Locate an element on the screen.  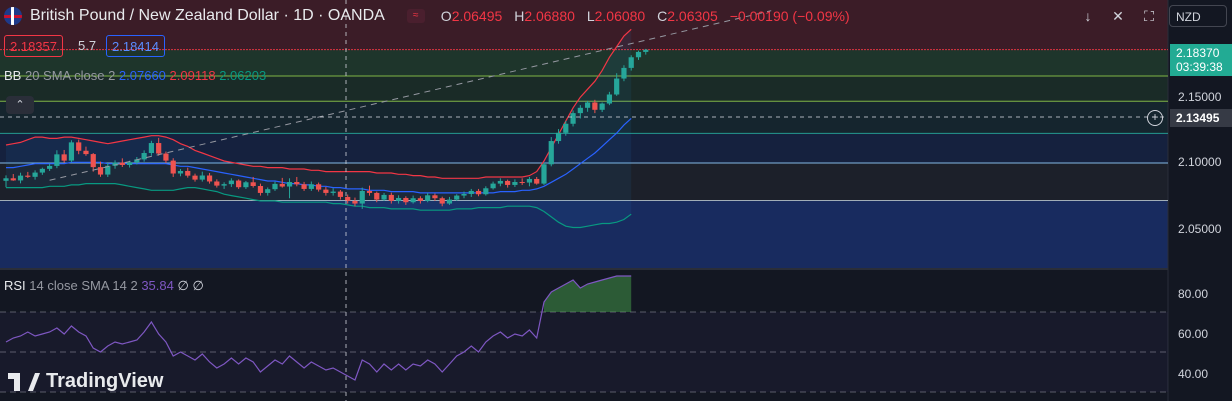
add-order-icon: + is located at coordinates (1155, 118).